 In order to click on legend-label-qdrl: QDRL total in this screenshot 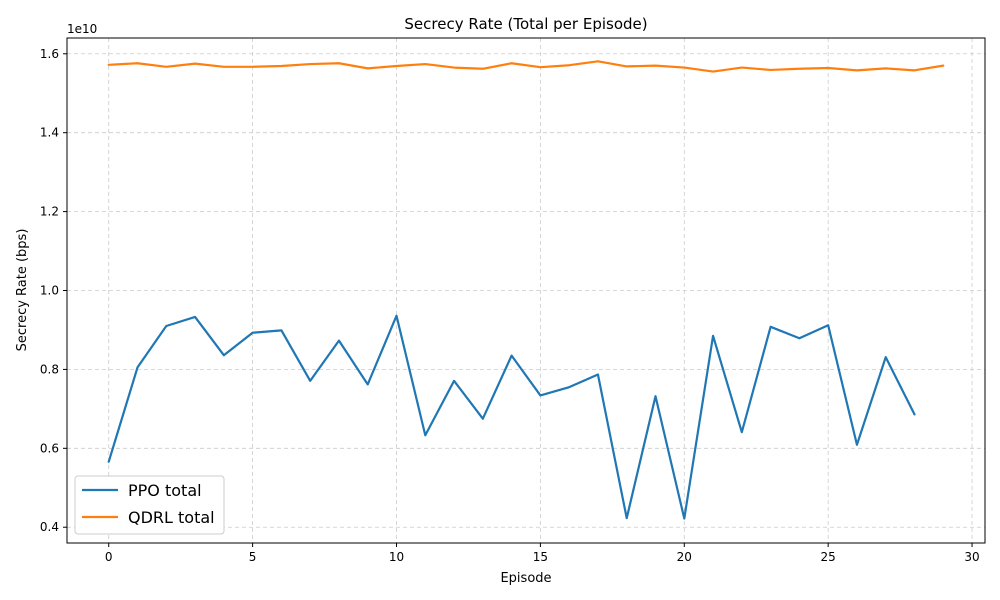, I will do `click(171, 517)`.